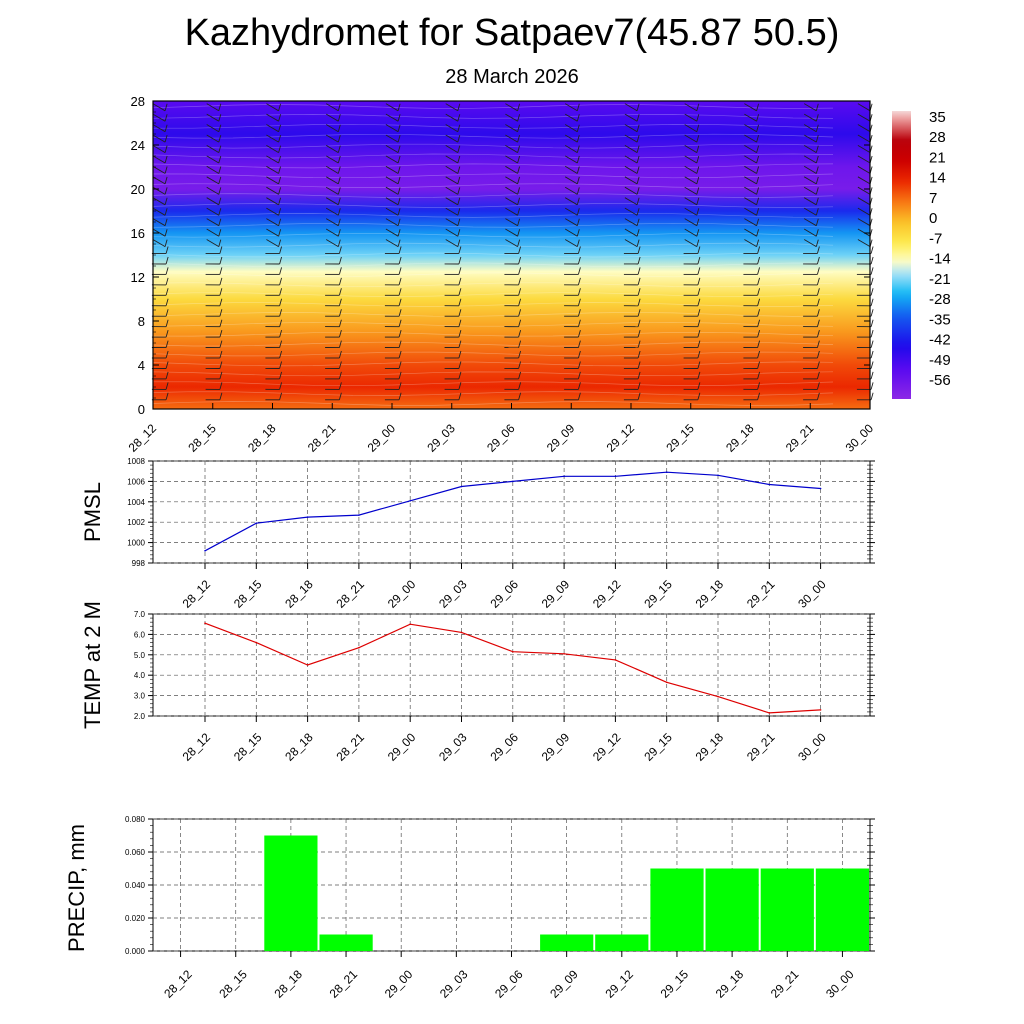 The height and width of the screenshot is (1024, 1024). What do you see at coordinates (140, 614) in the screenshot?
I see `y-tick-label: 7.0` at bounding box center [140, 614].